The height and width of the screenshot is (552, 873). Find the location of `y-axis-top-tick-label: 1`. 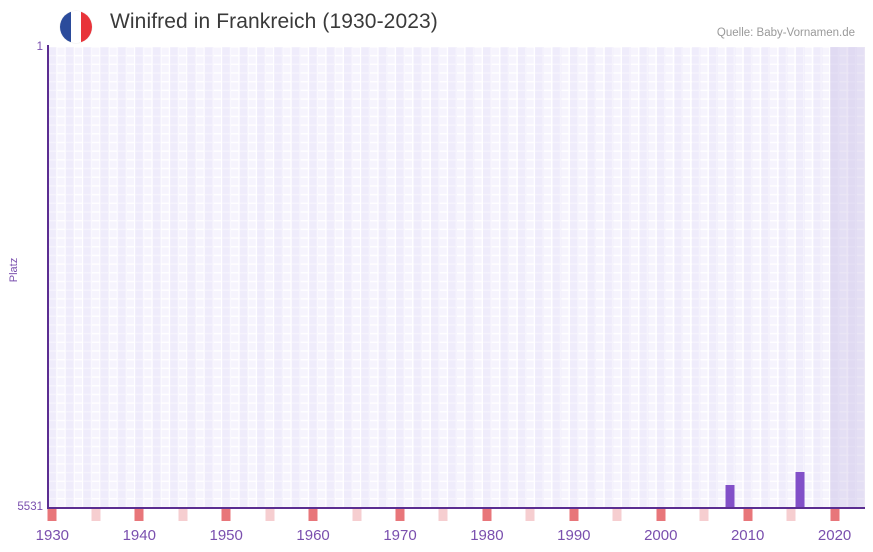

y-axis-top-tick-label: 1 is located at coordinates (39, 47).